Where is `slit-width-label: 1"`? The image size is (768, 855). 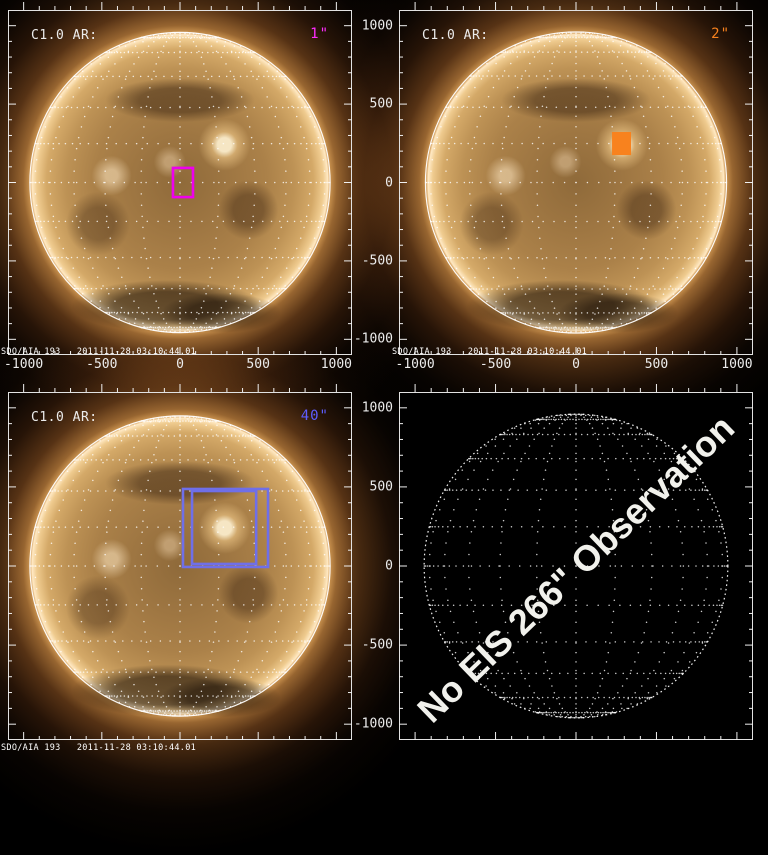 slit-width-label: 1" is located at coordinates (319, 34).